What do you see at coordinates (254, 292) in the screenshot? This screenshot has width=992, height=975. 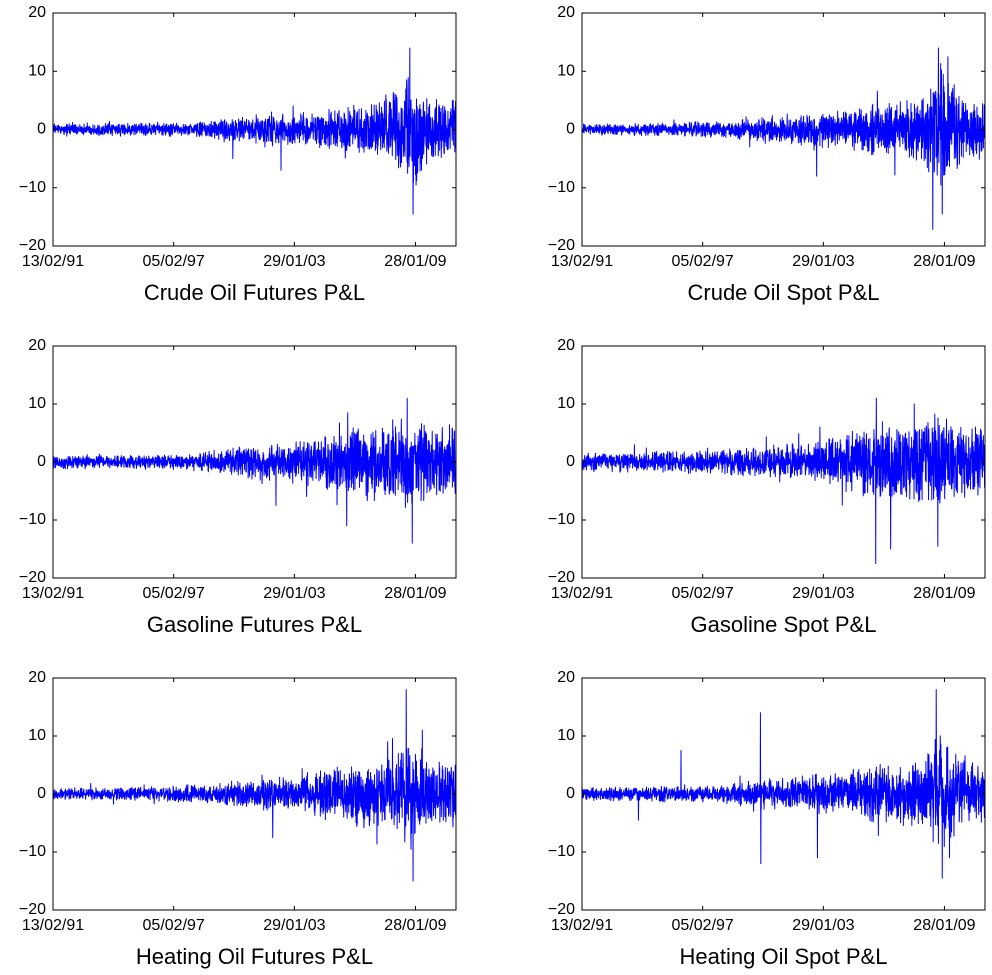 I see `panel-title: Crude Oil Futures P&L` at bounding box center [254, 292].